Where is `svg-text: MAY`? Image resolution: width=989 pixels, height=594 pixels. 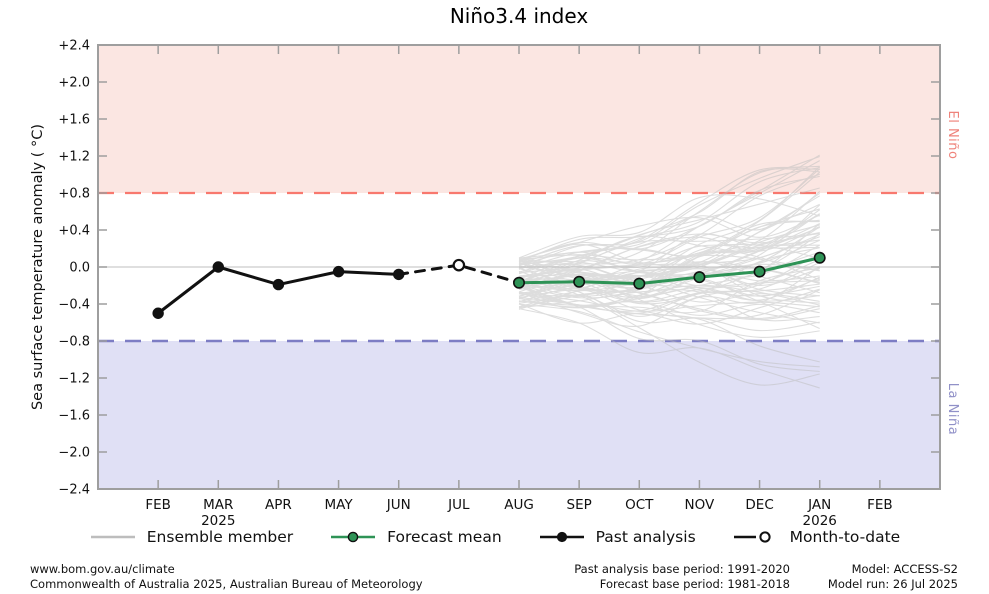 svg-text: MAY is located at coordinates (339, 505).